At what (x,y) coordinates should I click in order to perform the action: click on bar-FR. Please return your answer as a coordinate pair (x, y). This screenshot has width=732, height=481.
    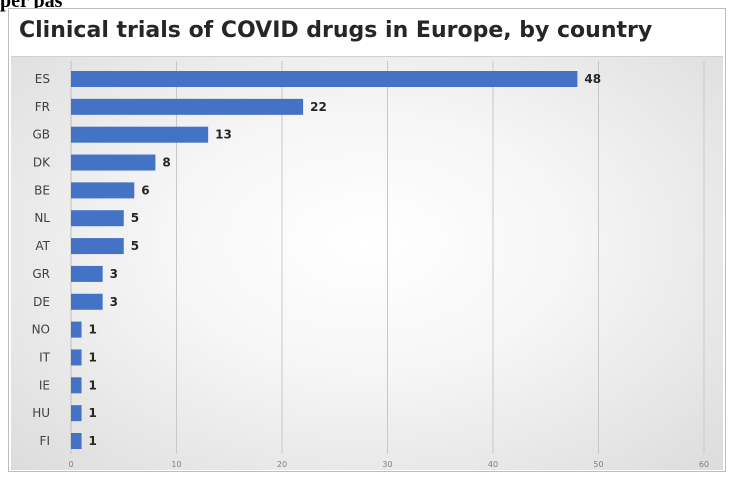
    Looking at the image, I should click on (187, 106).